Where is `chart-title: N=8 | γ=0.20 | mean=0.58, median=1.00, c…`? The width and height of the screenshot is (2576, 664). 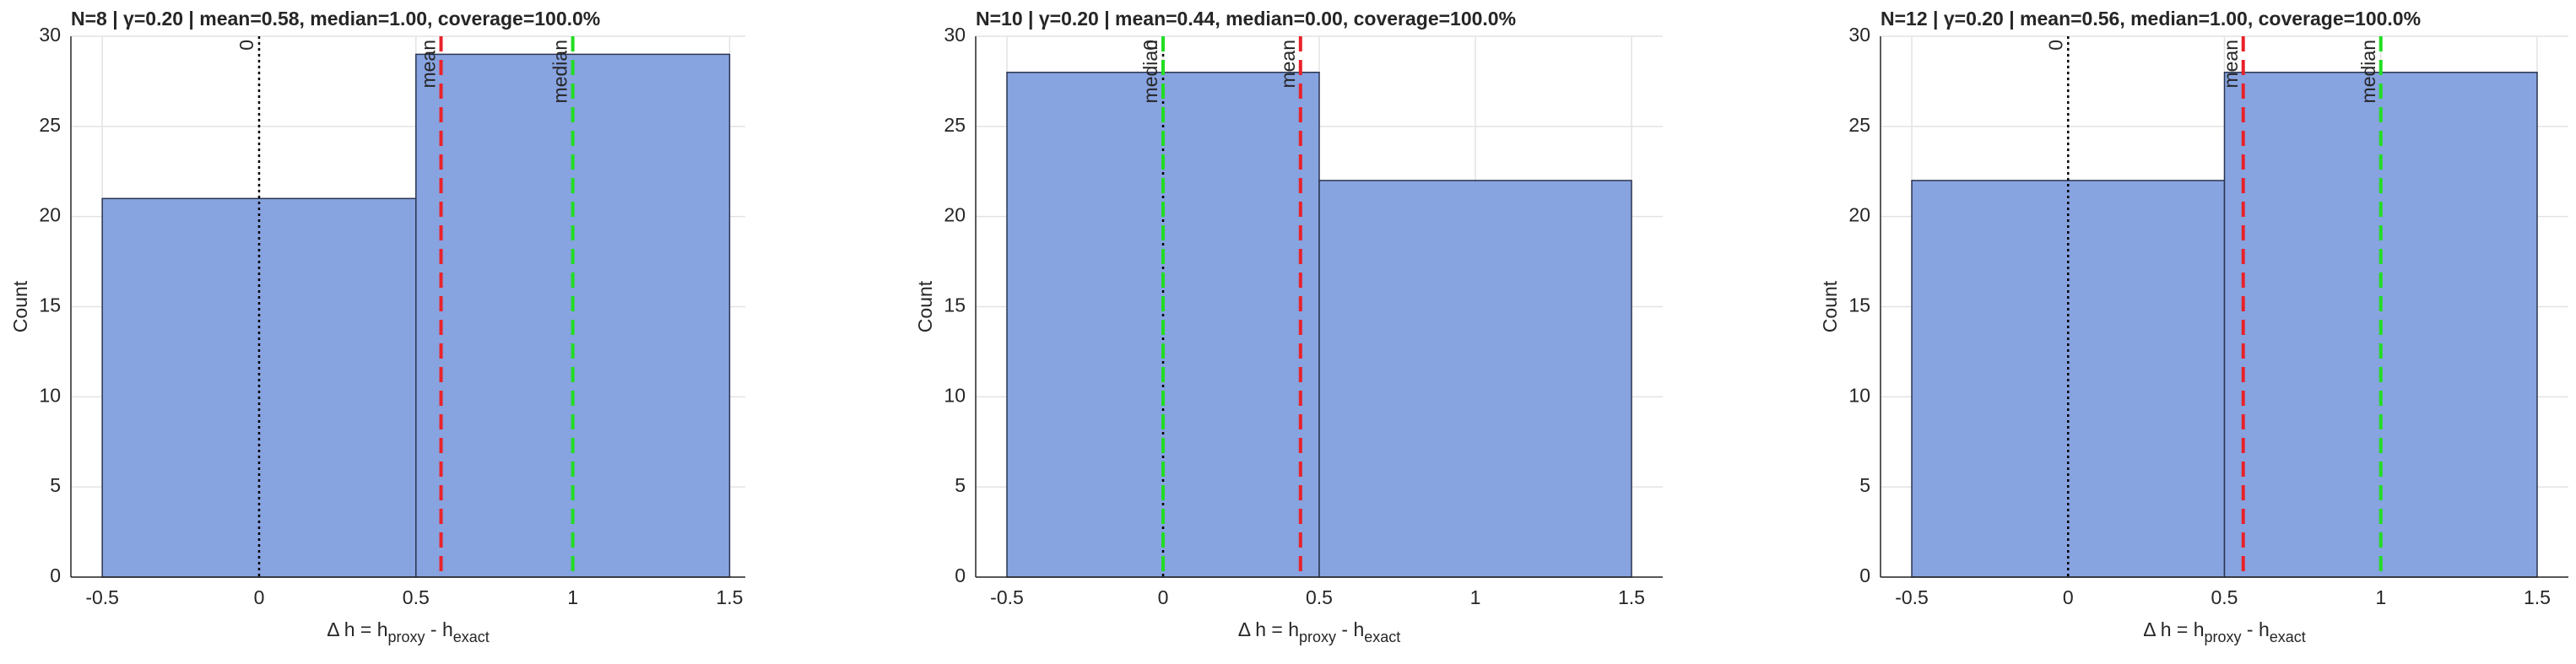
chart-title: N=8 | γ=0.20 | mean=0.58, median=1.00, c… is located at coordinates (335, 19).